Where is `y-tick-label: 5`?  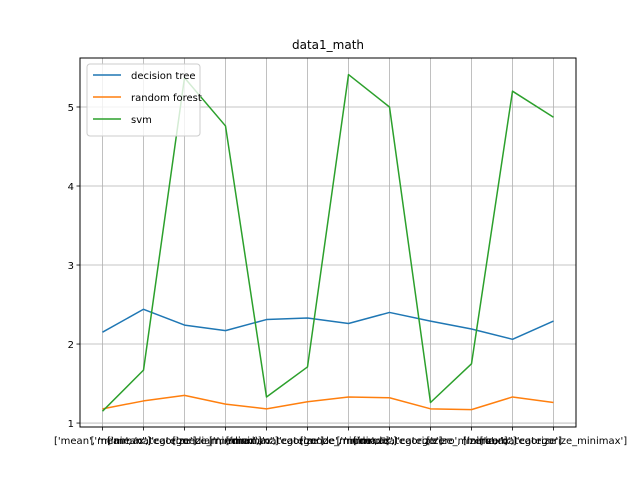 y-tick-label: 5 is located at coordinates (71, 108).